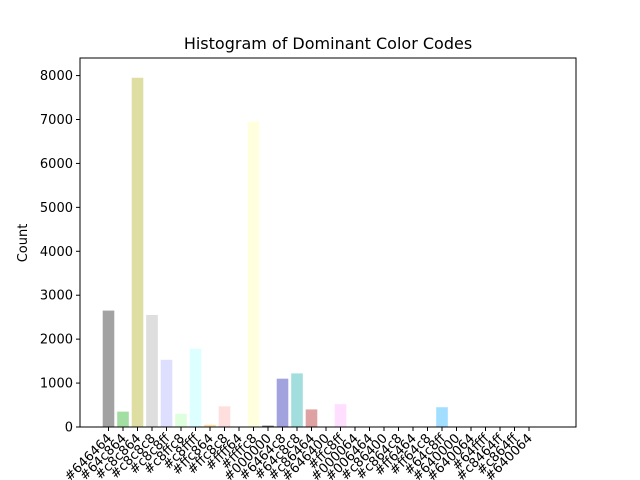  Describe the element at coordinates (69, 428) in the screenshot. I see `y-tick-label: 0` at that location.